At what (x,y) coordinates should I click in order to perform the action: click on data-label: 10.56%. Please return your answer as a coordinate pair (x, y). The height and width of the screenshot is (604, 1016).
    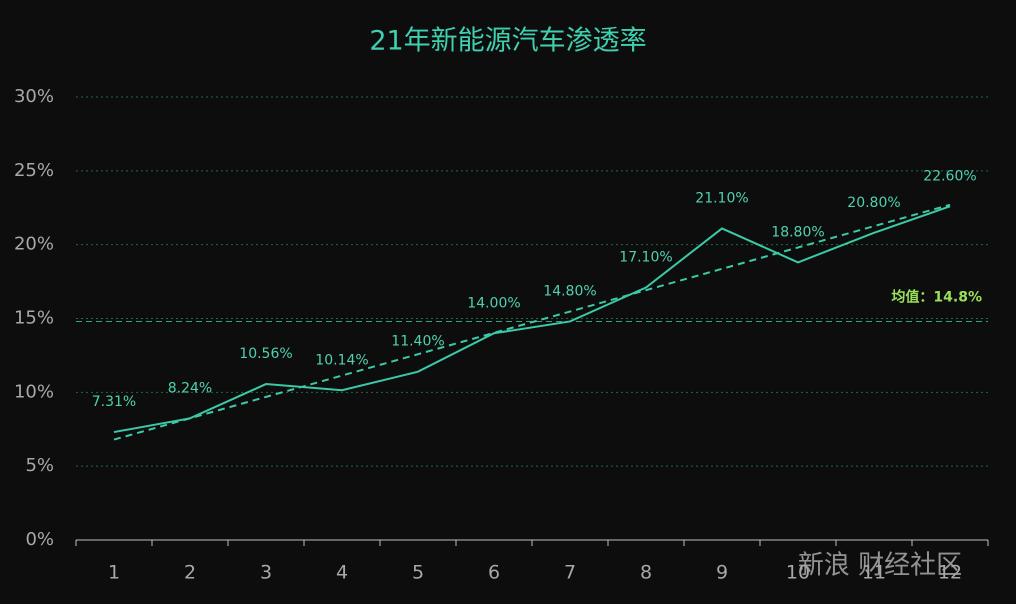
    Looking at the image, I should click on (265, 354).